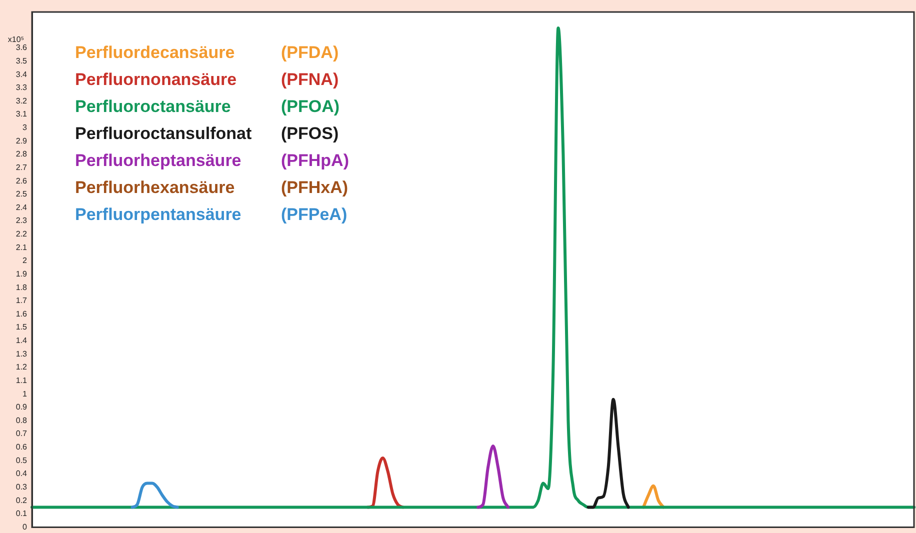 This screenshot has width=916, height=533. Describe the element at coordinates (22, 353) in the screenshot. I see `y-tick-label: 1.3` at that location.